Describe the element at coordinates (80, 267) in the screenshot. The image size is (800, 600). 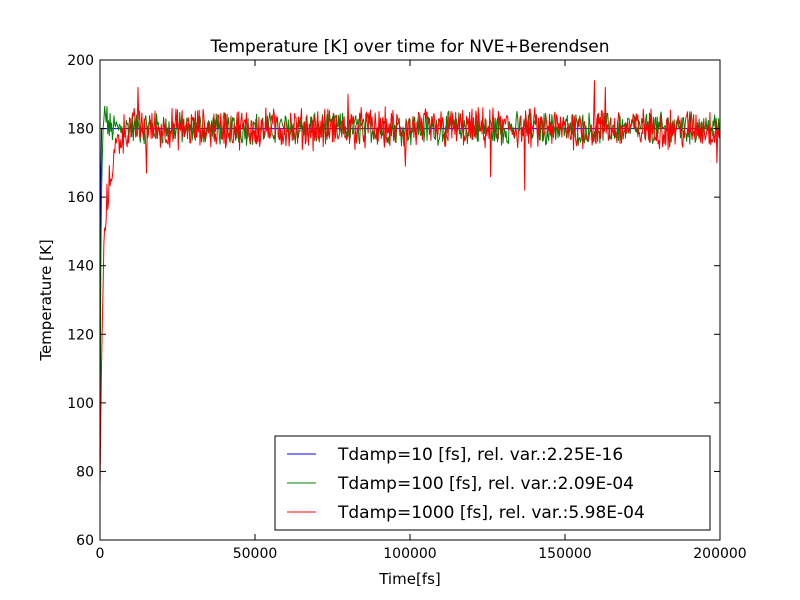
I see `y-tick-label: 140` at that location.